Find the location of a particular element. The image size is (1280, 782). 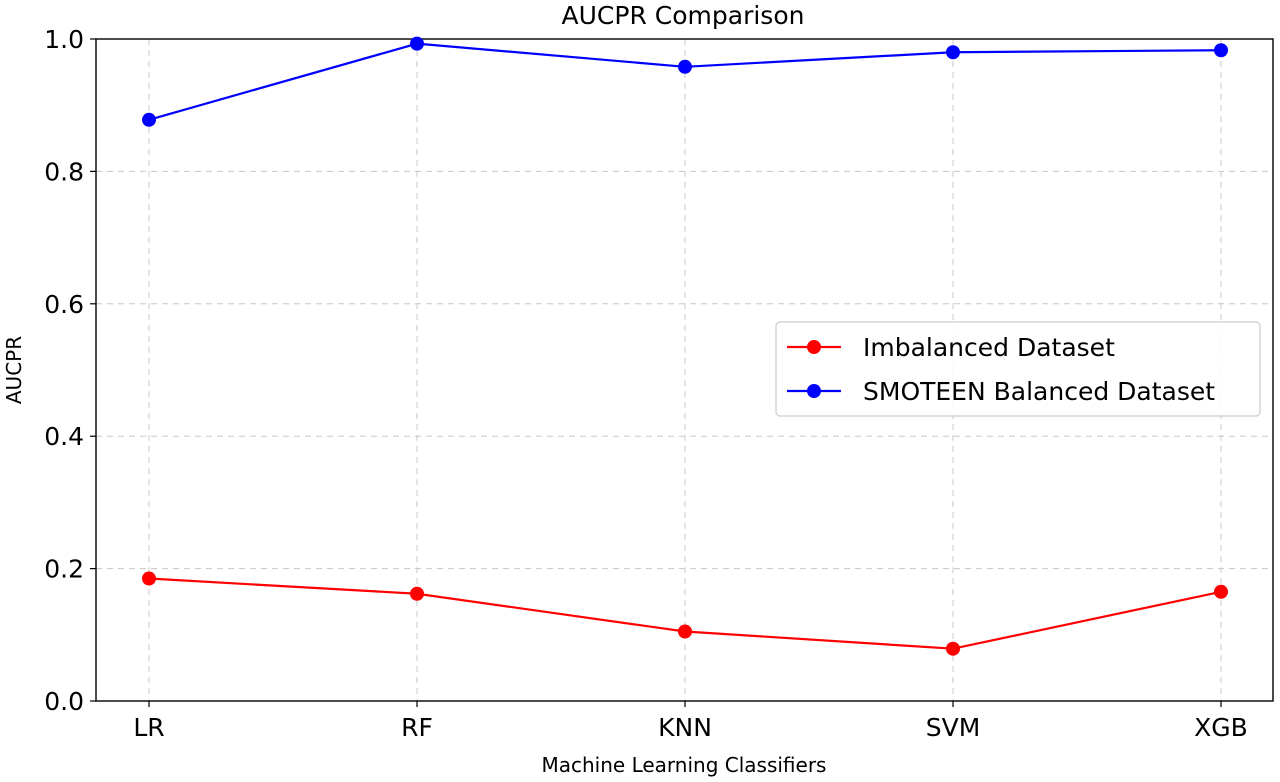

x-tick-label: SVM is located at coordinates (953, 727).